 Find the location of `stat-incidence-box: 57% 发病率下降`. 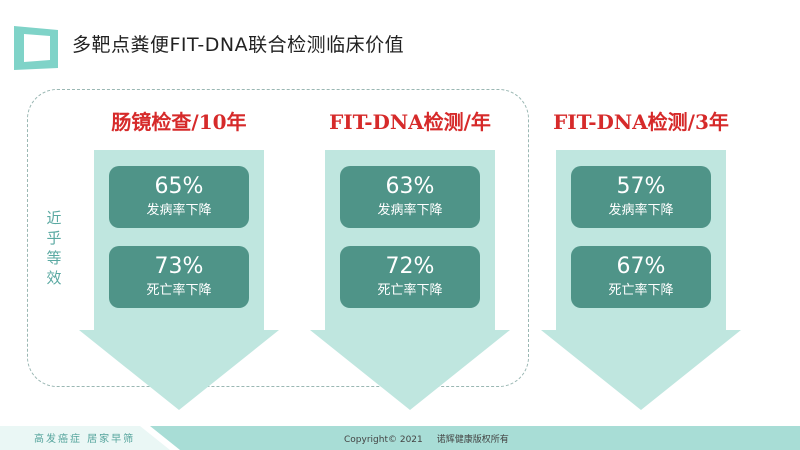

stat-incidence-box: 57% 发病率下降 is located at coordinates (641, 197).